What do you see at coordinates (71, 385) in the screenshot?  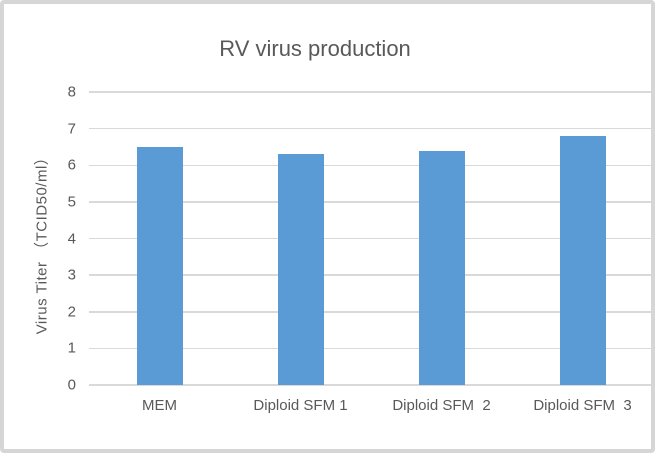 I see `y-tick-label: 0` at bounding box center [71, 385].